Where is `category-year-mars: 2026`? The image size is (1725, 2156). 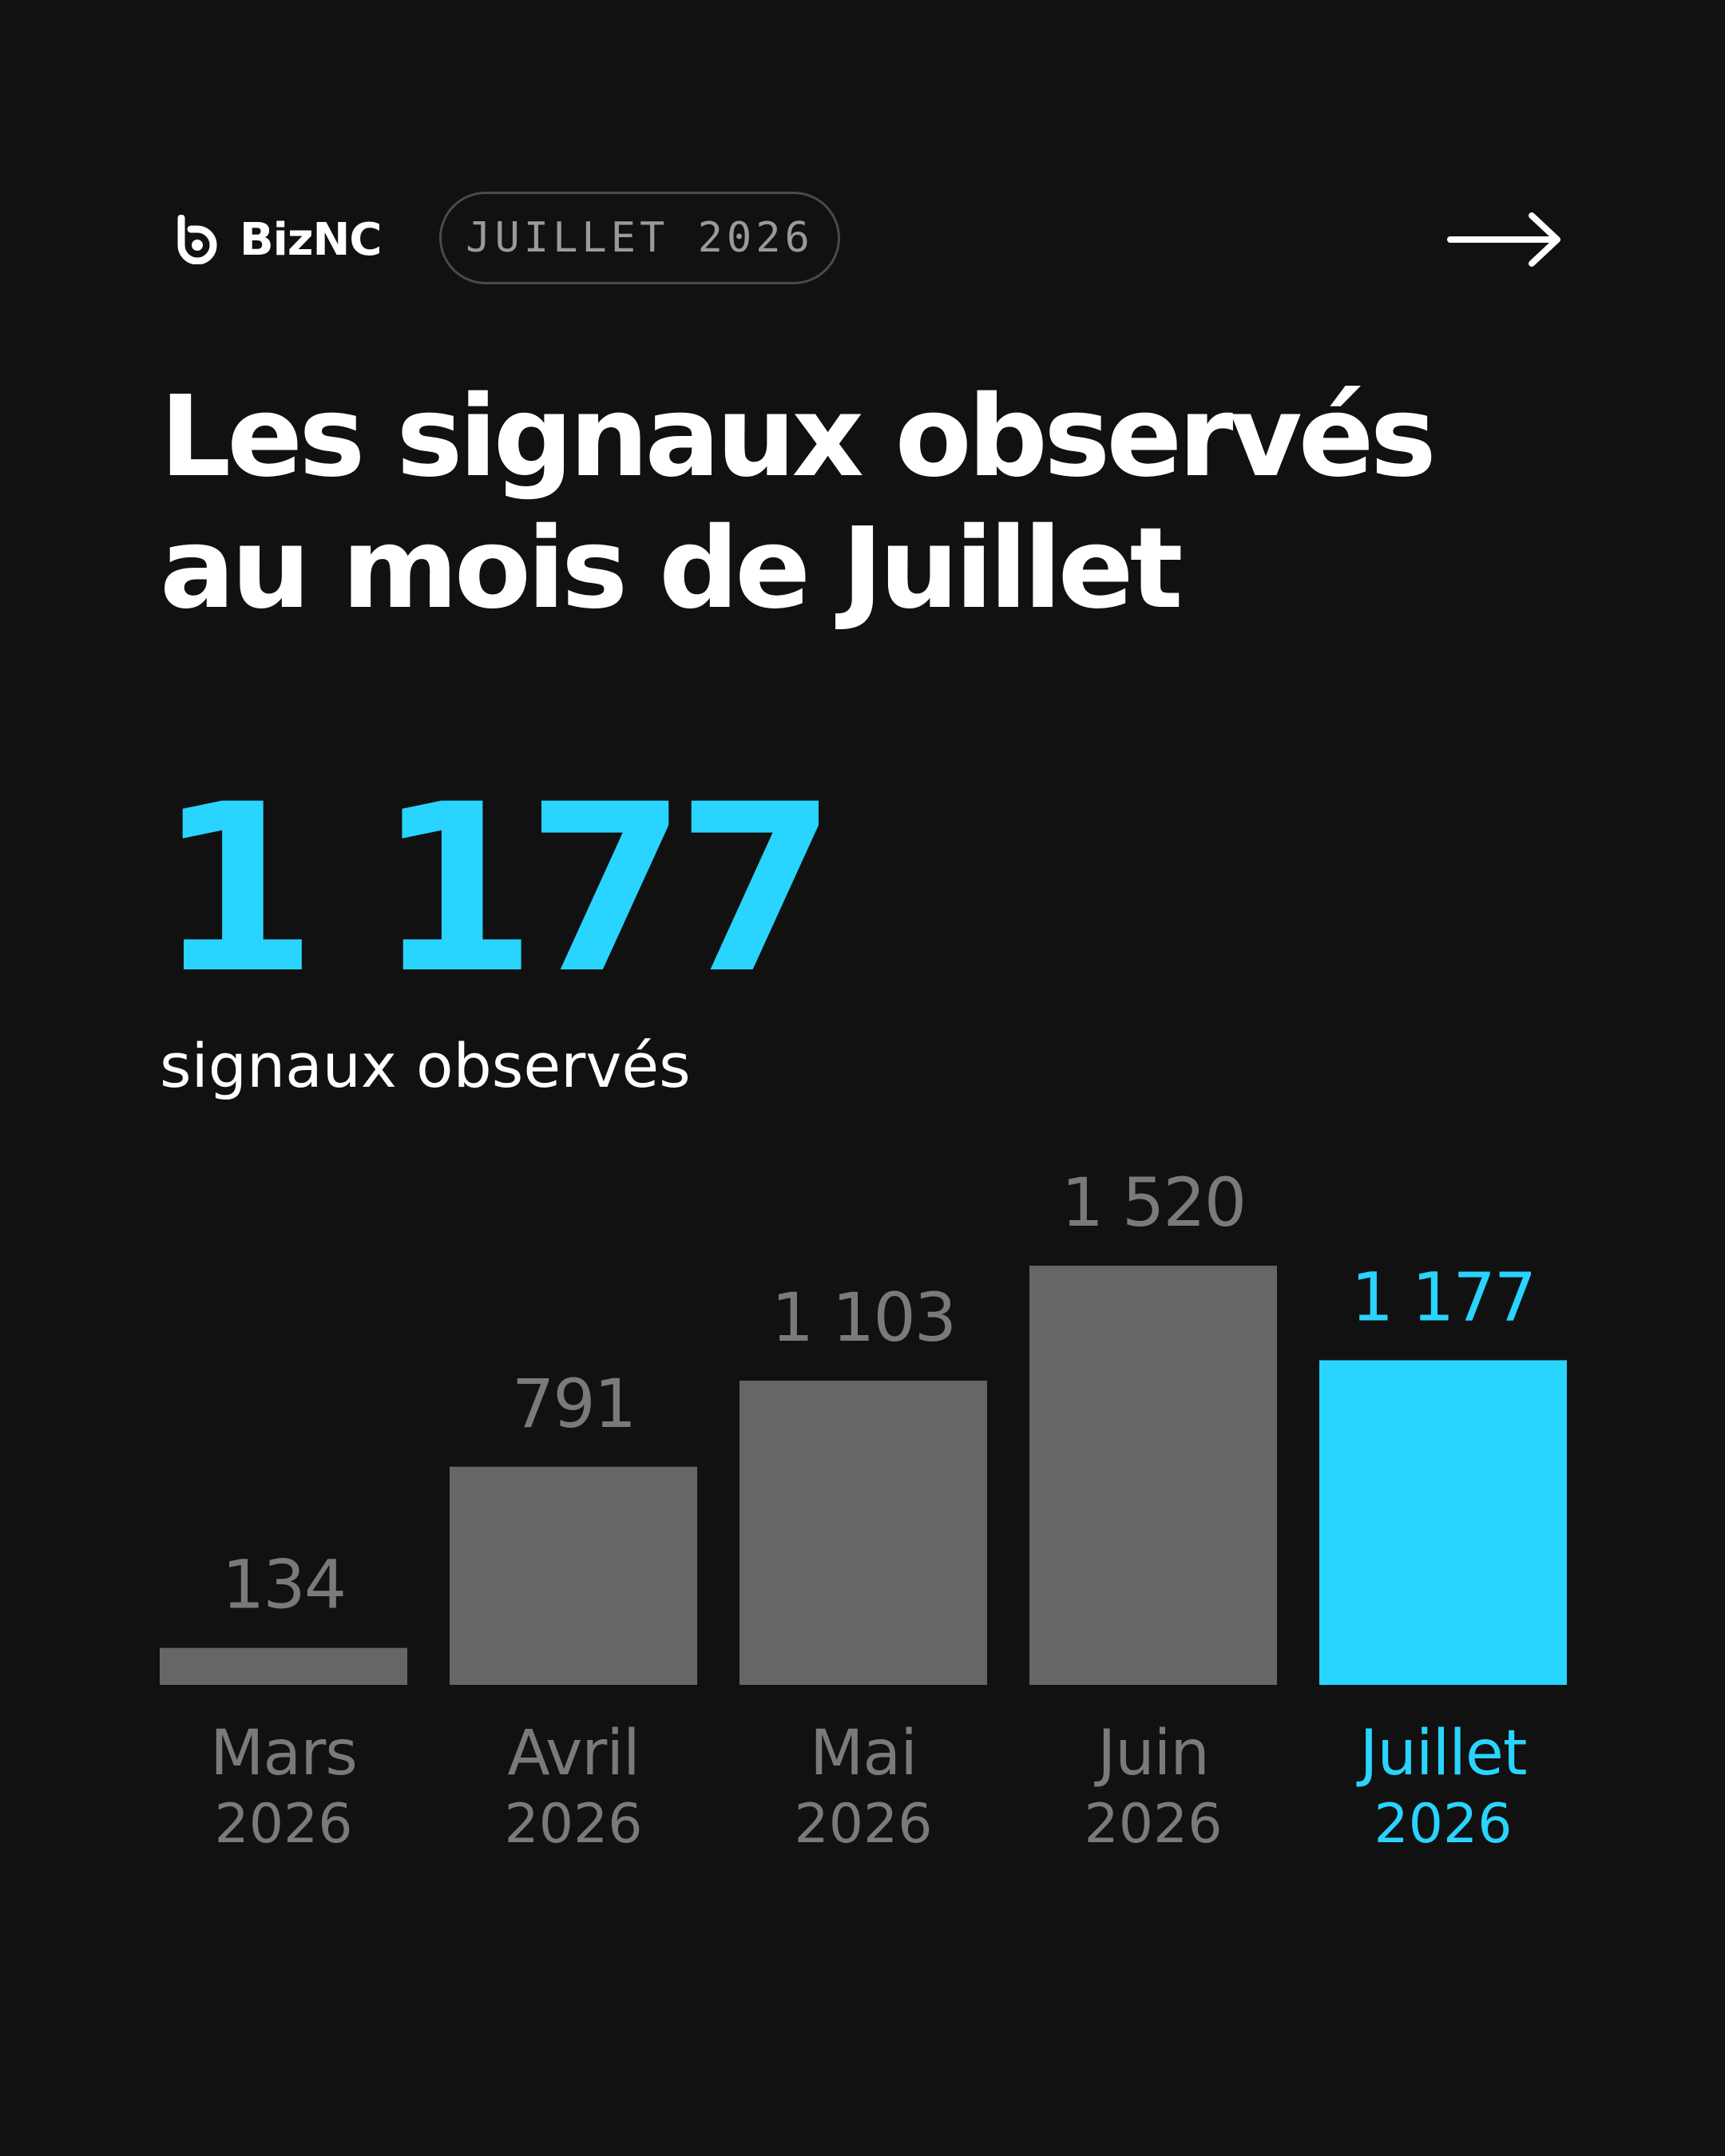
category-year-mars: 2026 is located at coordinates (283, 1824).